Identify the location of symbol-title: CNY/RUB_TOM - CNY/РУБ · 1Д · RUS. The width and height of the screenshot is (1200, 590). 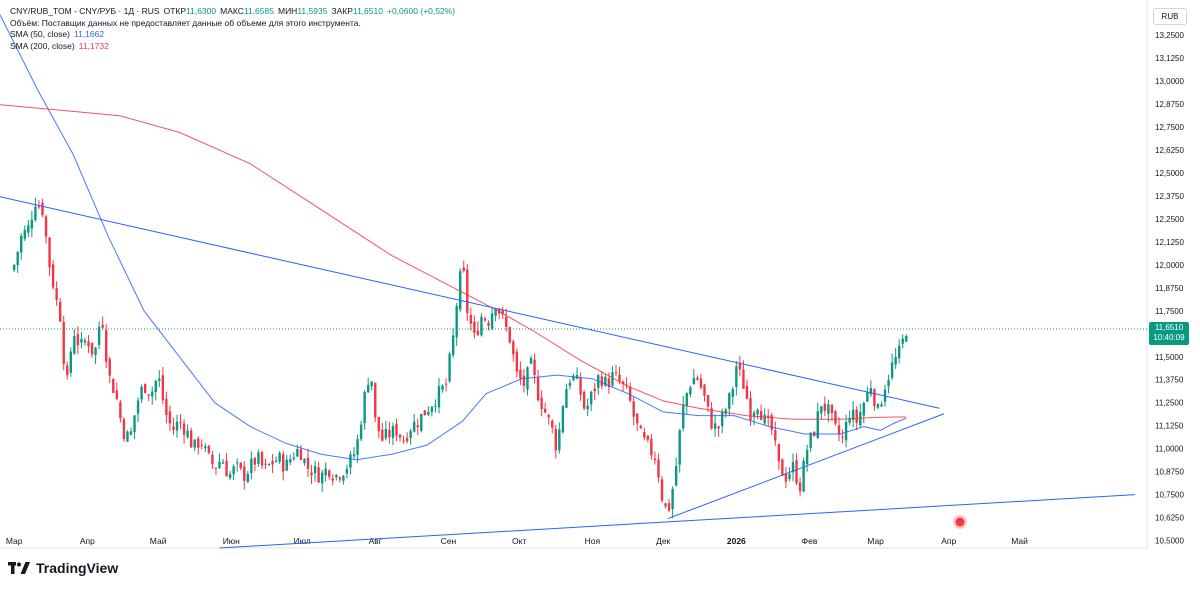
(85, 11).